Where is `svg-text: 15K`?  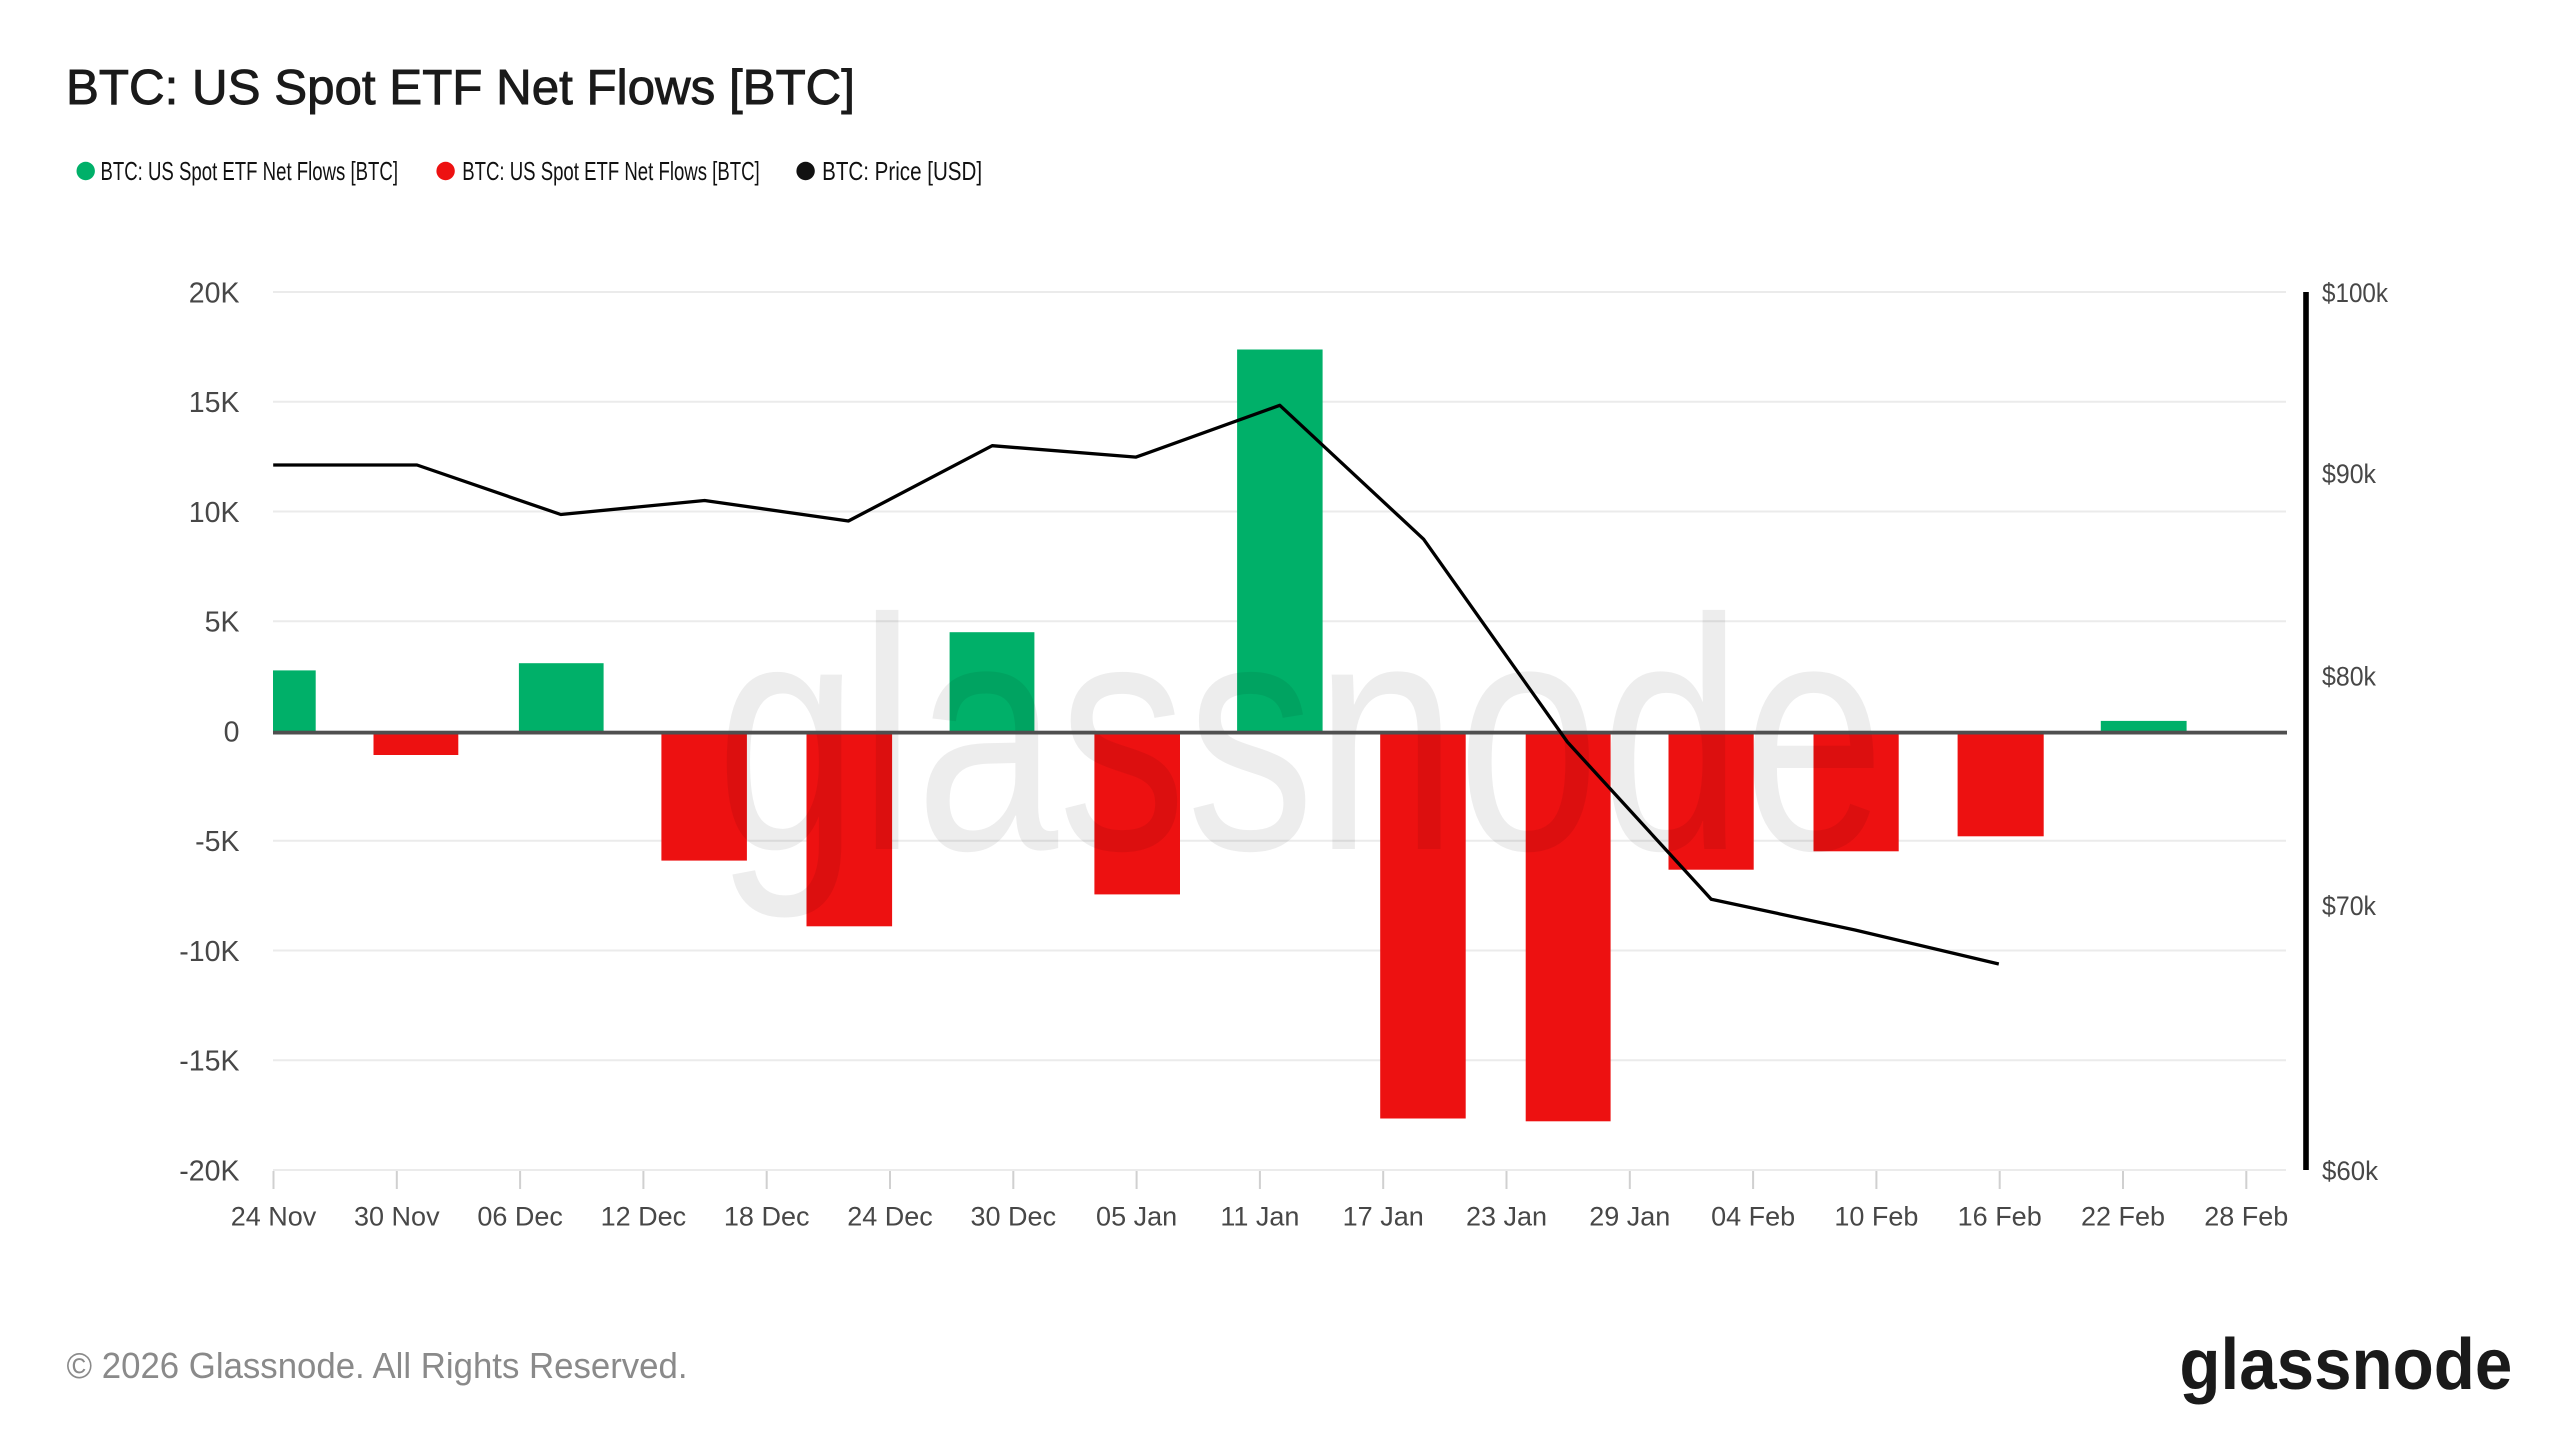
svg-text: 15K is located at coordinates (214, 403).